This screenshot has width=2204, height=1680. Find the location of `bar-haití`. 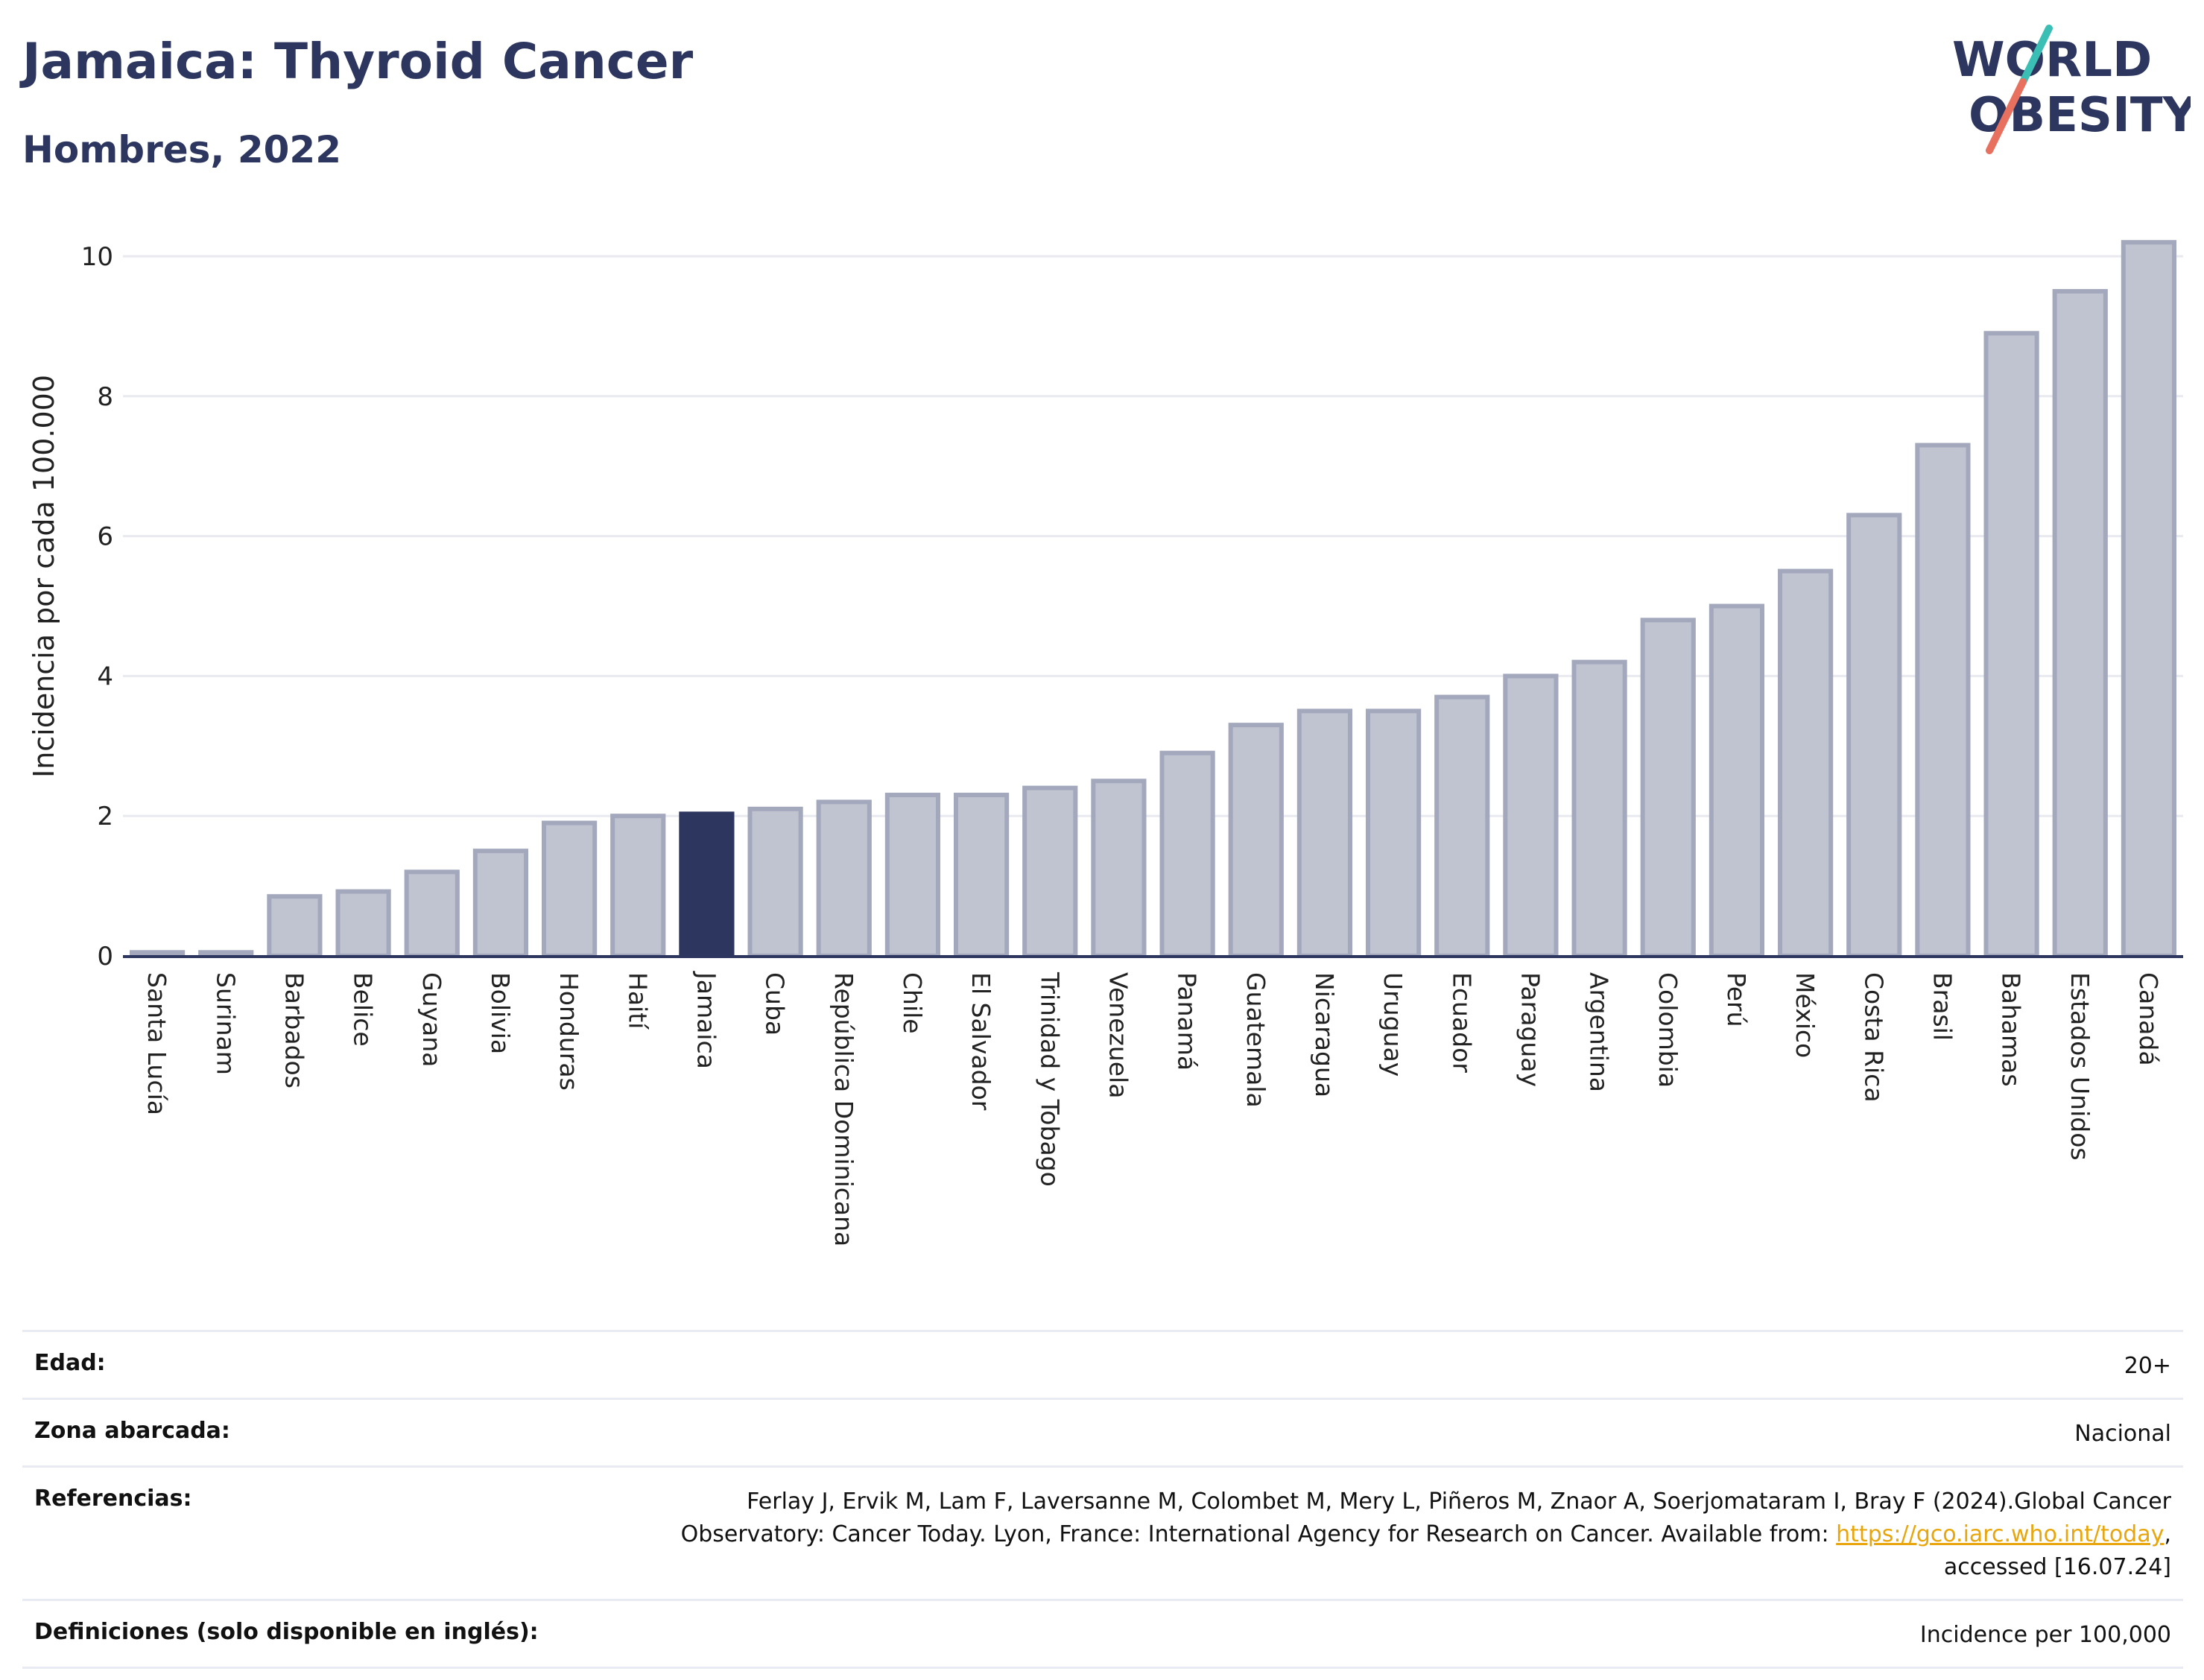

bar-haití is located at coordinates (638, 886).